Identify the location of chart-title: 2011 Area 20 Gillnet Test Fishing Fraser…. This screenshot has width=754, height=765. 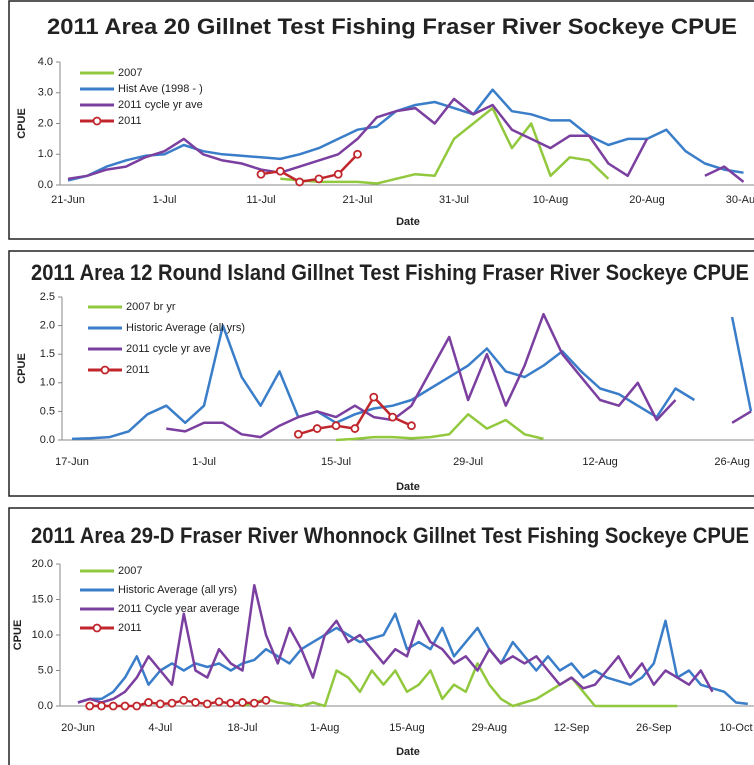
(392, 26).